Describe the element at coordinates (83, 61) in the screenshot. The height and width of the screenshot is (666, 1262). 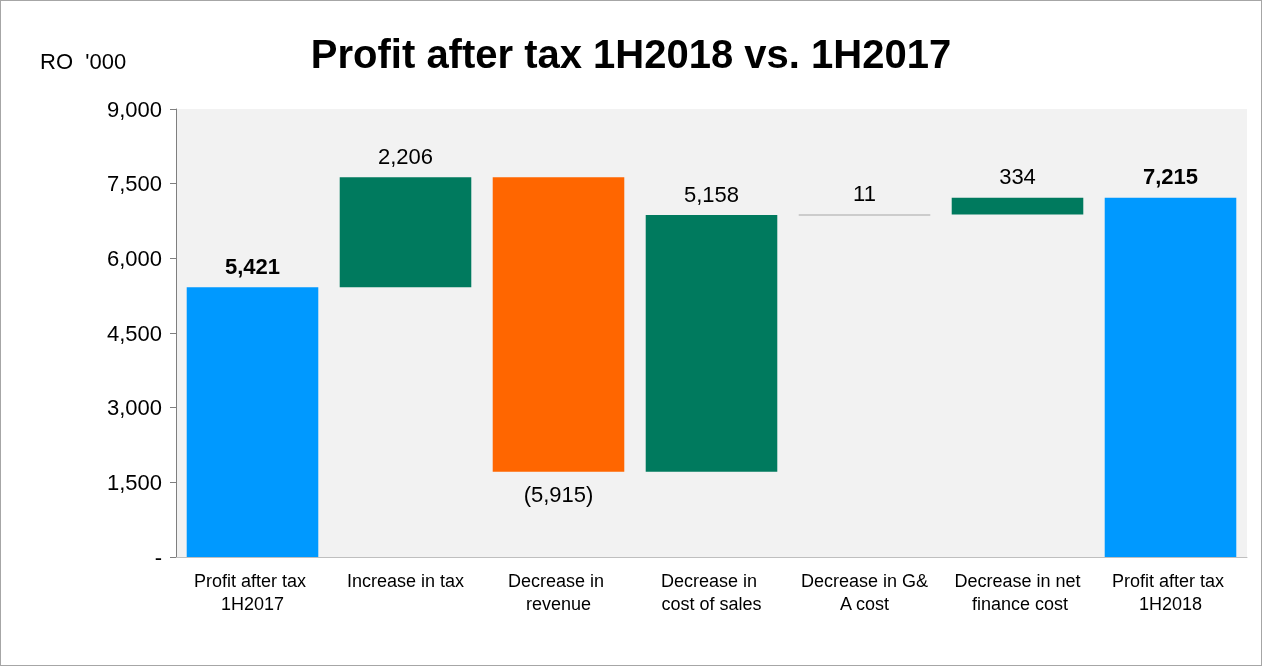
I see `y-axis-title: RO '000` at that location.